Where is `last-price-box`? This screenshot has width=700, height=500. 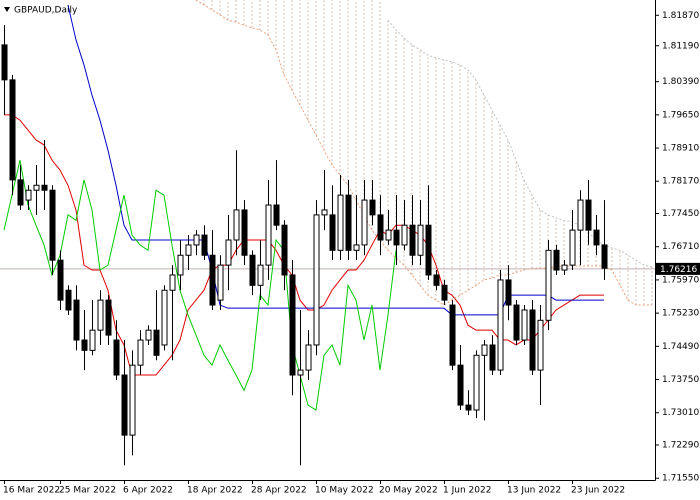
last-price-box is located at coordinates (678, 268).